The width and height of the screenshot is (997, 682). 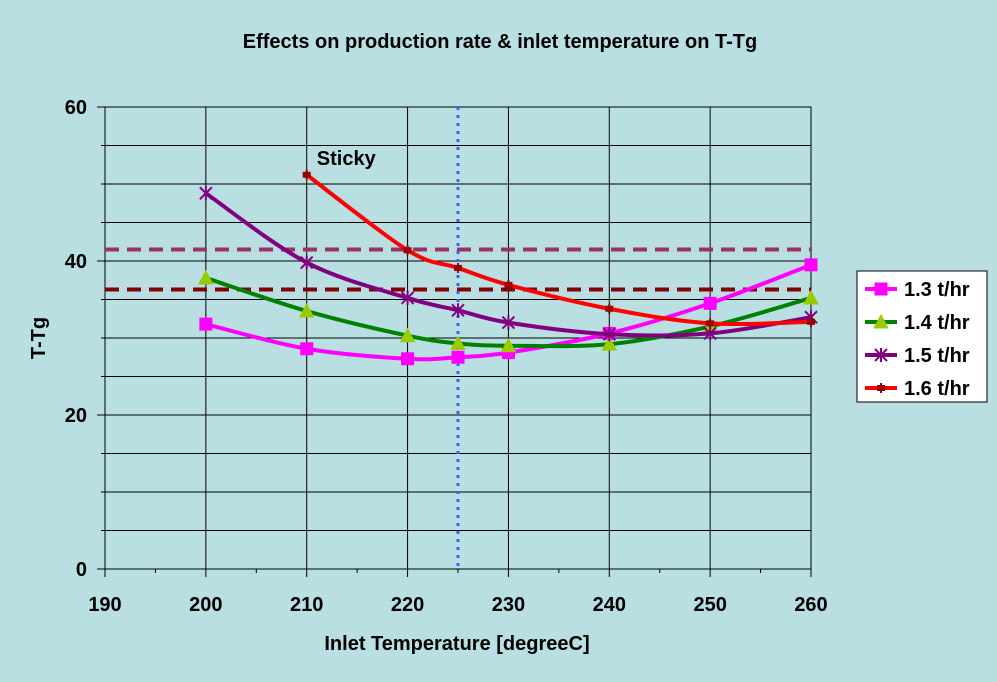 What do you see at coordinates (76, 262) in the screenshot?
I see `y-tick-label: 40` at bounding box center [76, 262].